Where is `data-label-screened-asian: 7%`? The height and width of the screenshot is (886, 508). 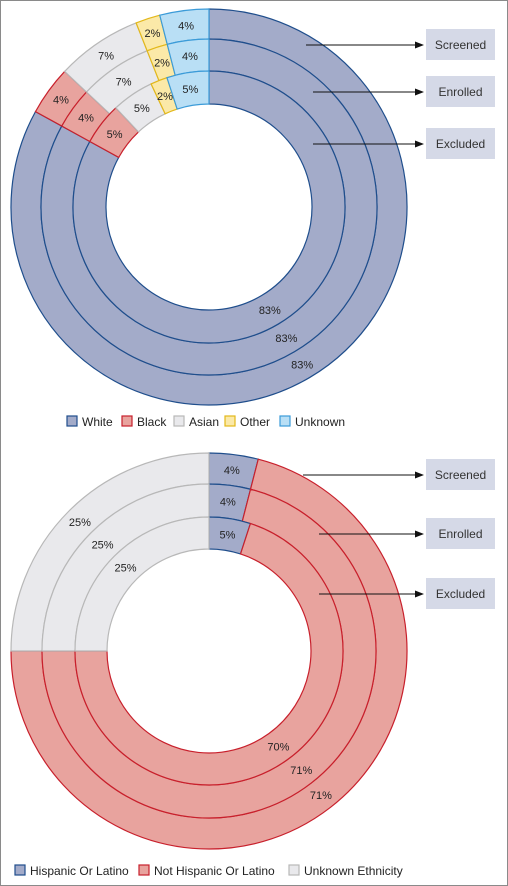 data-label-screened-asian: 7% is located at coordinates (106, 57).